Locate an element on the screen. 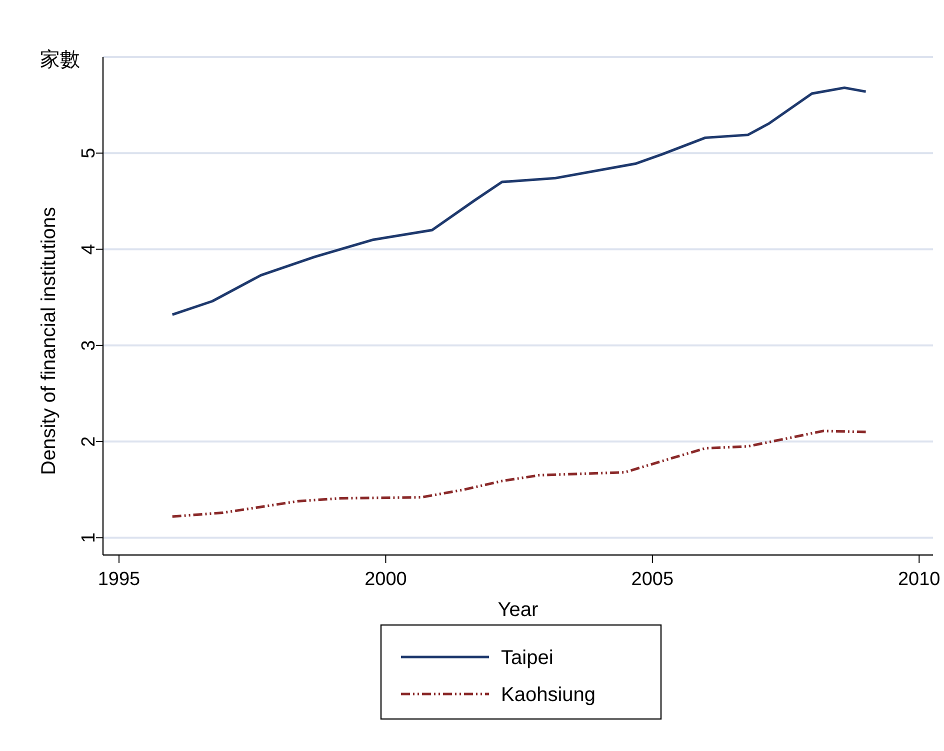 This screenshot has height=751, width=944. legend-item: Taipei is located at coordinates (477, 658).